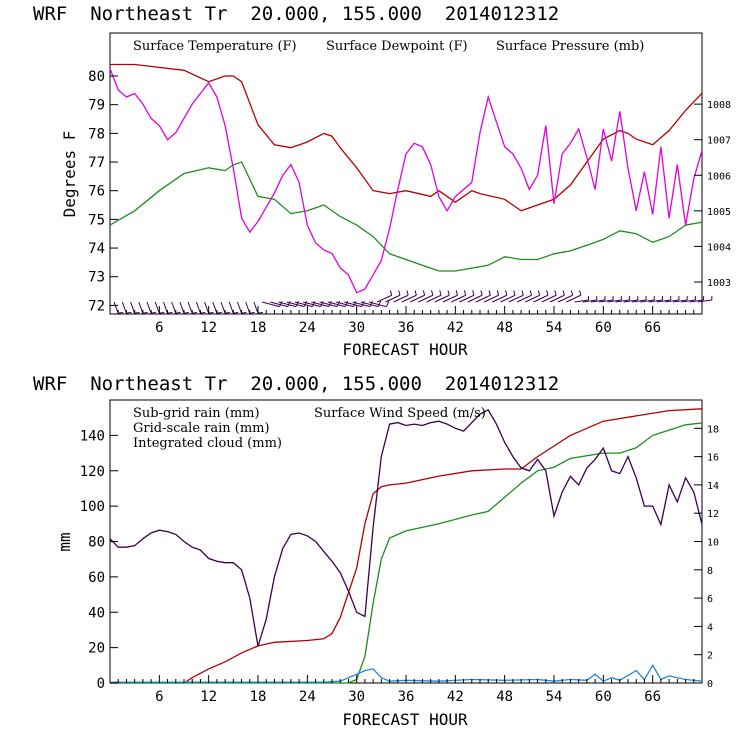 The height and width of the screenshot is (740, 740). What do you see at coordinates (96, 163) in the screenshot?
I see `y-tick-label: 77` at bounding box center [96, 163].